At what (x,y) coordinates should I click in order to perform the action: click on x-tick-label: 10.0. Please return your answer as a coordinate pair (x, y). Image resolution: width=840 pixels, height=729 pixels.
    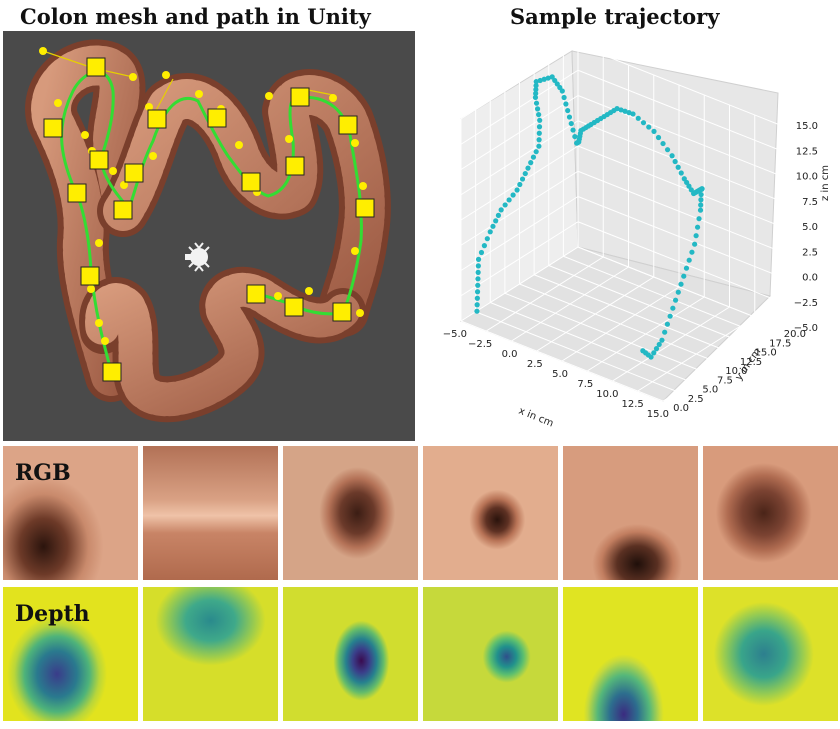
    Looking at the image, I should click on (607, 394).